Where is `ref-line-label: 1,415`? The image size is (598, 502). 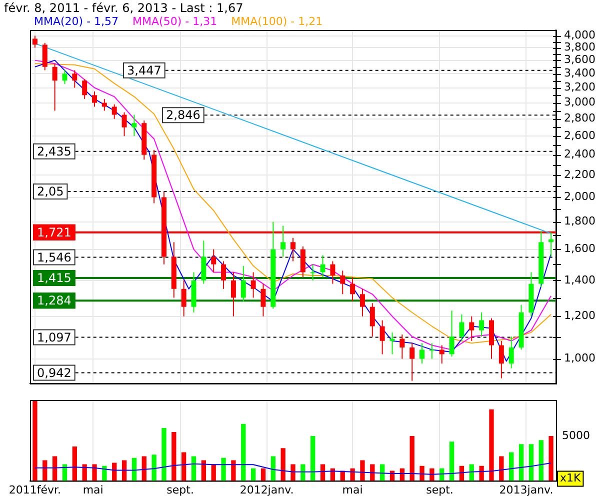
ref-line-label: 1,415 is located at coordinates (54, 278).